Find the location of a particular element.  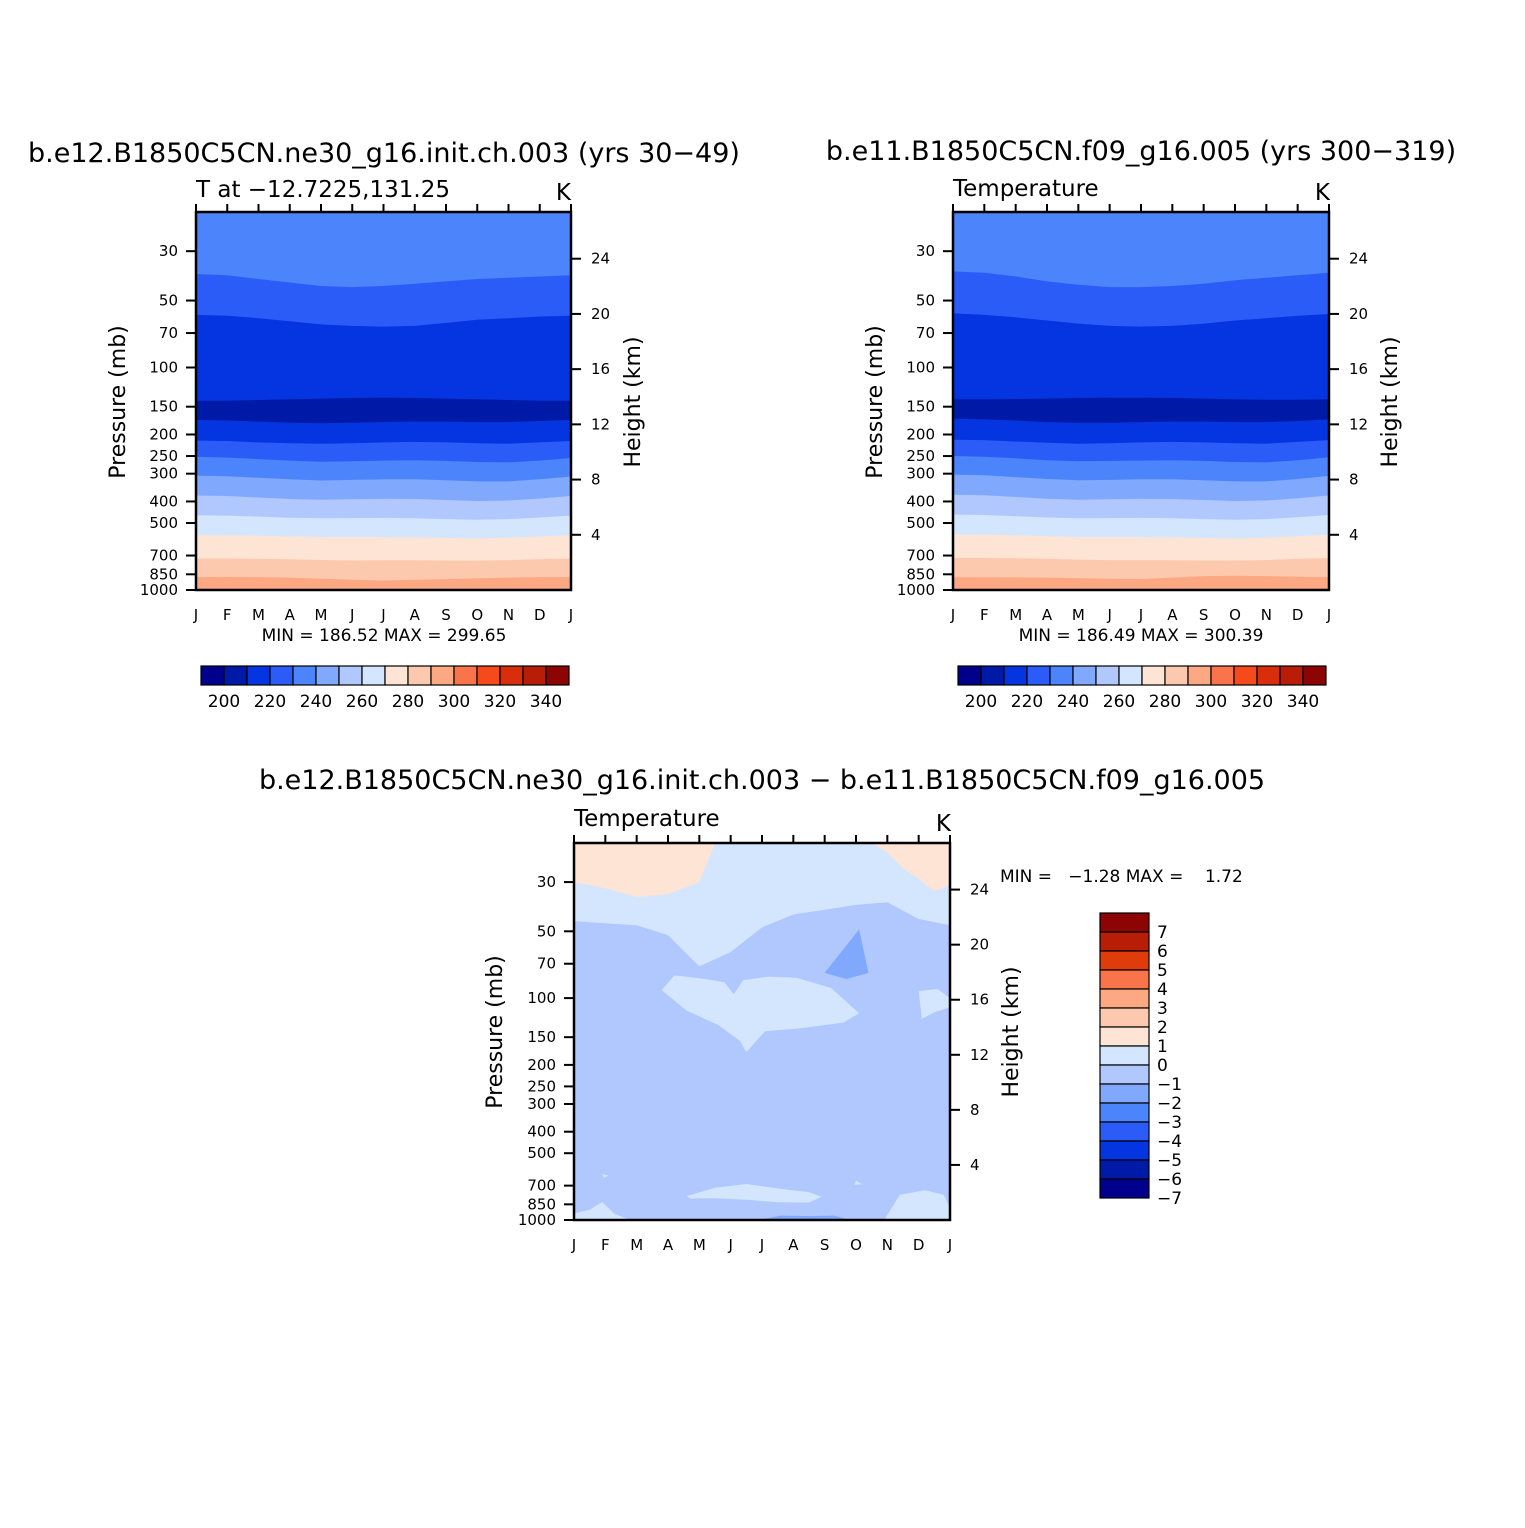

colorbar-label: 2 is located at coordinates (1162, 1028).